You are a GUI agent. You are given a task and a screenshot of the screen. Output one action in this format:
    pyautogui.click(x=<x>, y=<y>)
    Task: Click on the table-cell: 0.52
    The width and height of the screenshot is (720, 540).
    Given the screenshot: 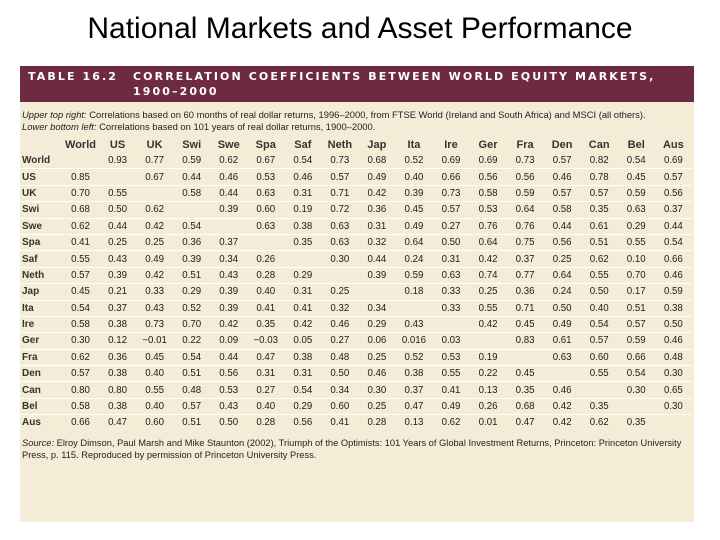 What is the action you would take?
    pyautogui.click(x=414, y=357)
    